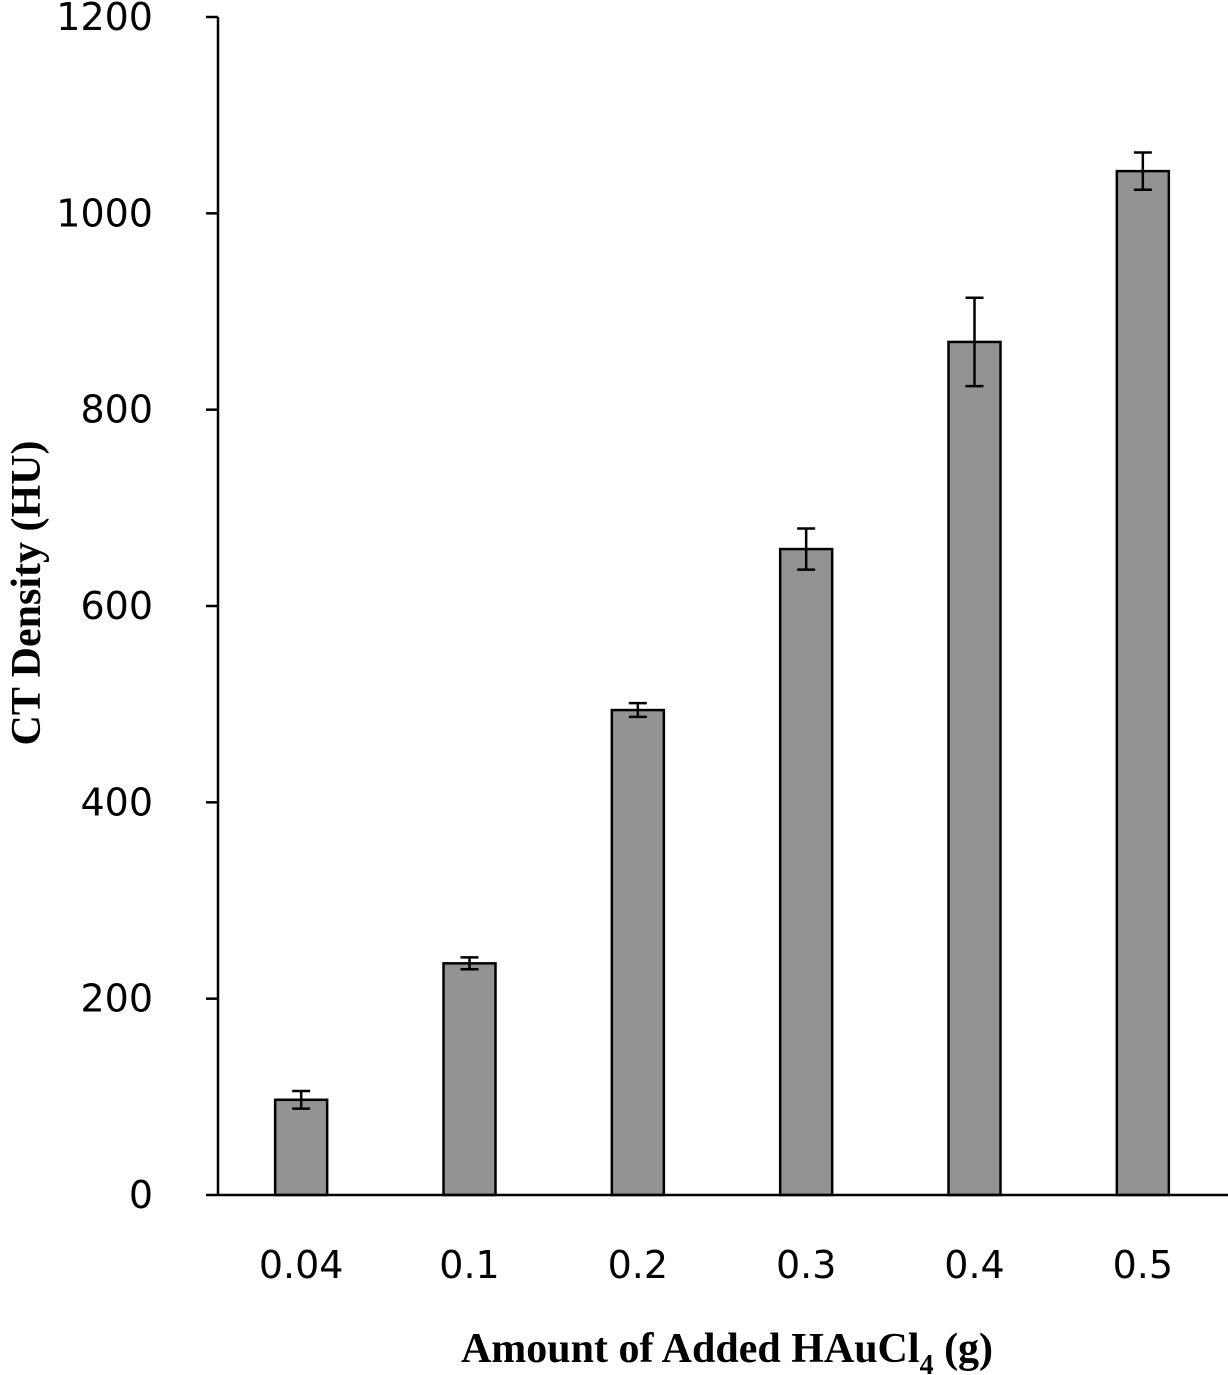 This screenshot has width=1228, height=1375. I want to click on y-tick-label: 200, so click(116, 999).